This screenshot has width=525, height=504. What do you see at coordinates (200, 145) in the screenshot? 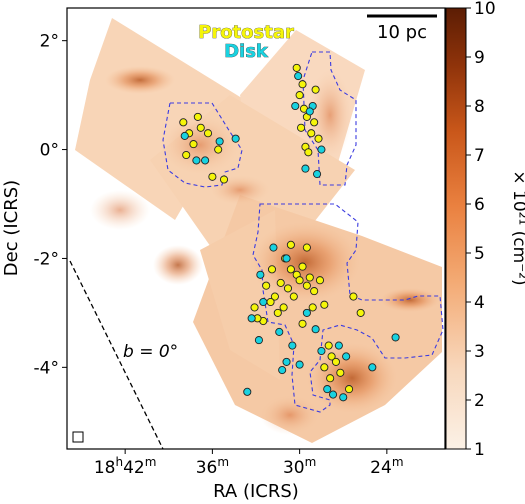
I see `cloud-core-west` at bounding box center [200, 145].